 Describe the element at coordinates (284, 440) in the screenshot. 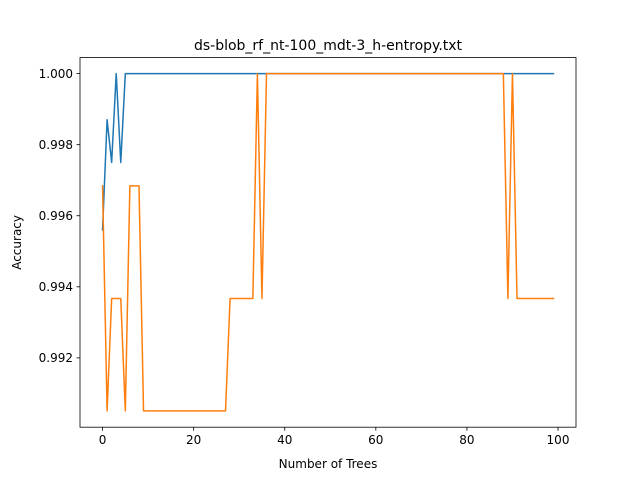

I see `x-tick-label: 40` at that location.